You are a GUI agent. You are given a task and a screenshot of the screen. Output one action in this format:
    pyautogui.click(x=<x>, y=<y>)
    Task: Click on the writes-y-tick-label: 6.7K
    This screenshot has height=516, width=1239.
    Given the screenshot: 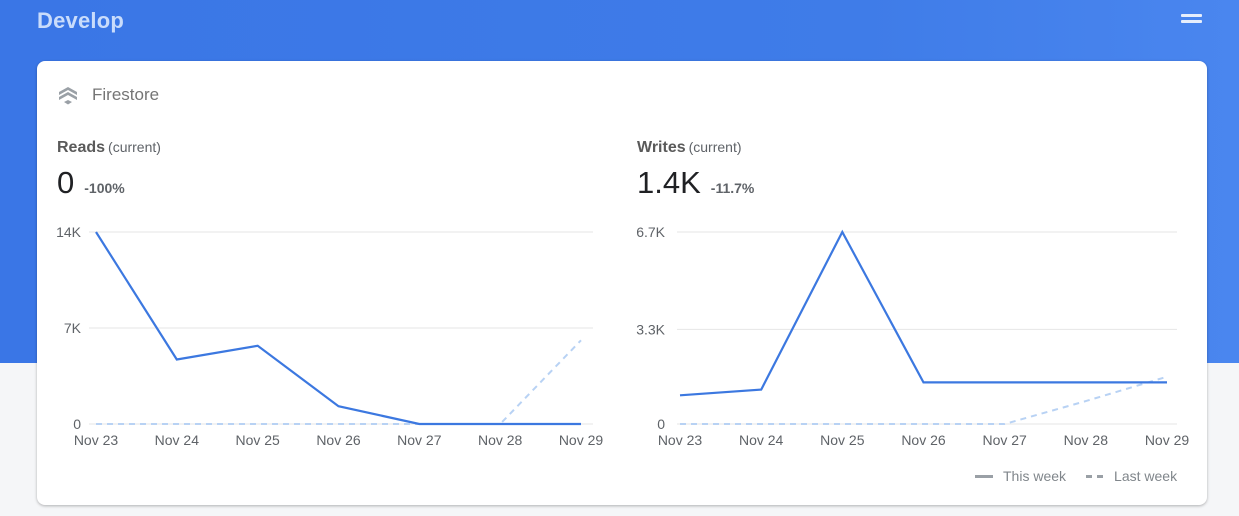 What is the action you would take?
    pyautogui.click(x=650, y=232)
    